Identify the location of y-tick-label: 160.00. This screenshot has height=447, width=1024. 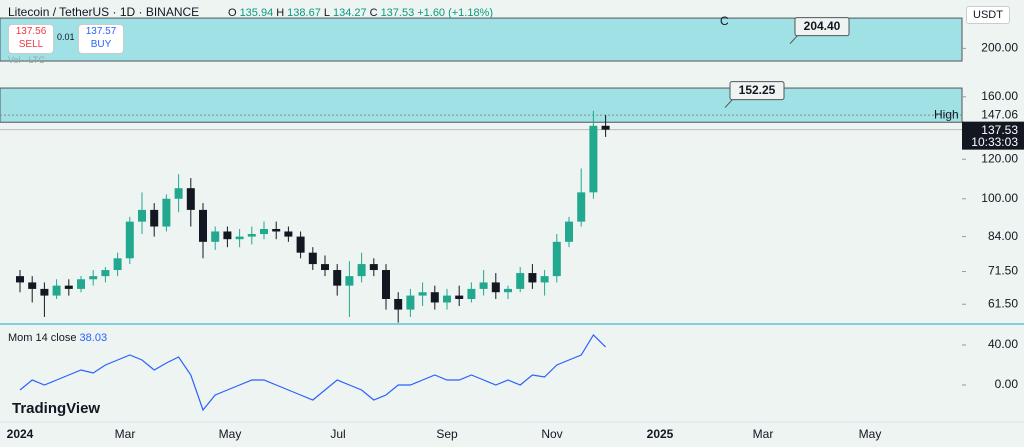
(999, 96).